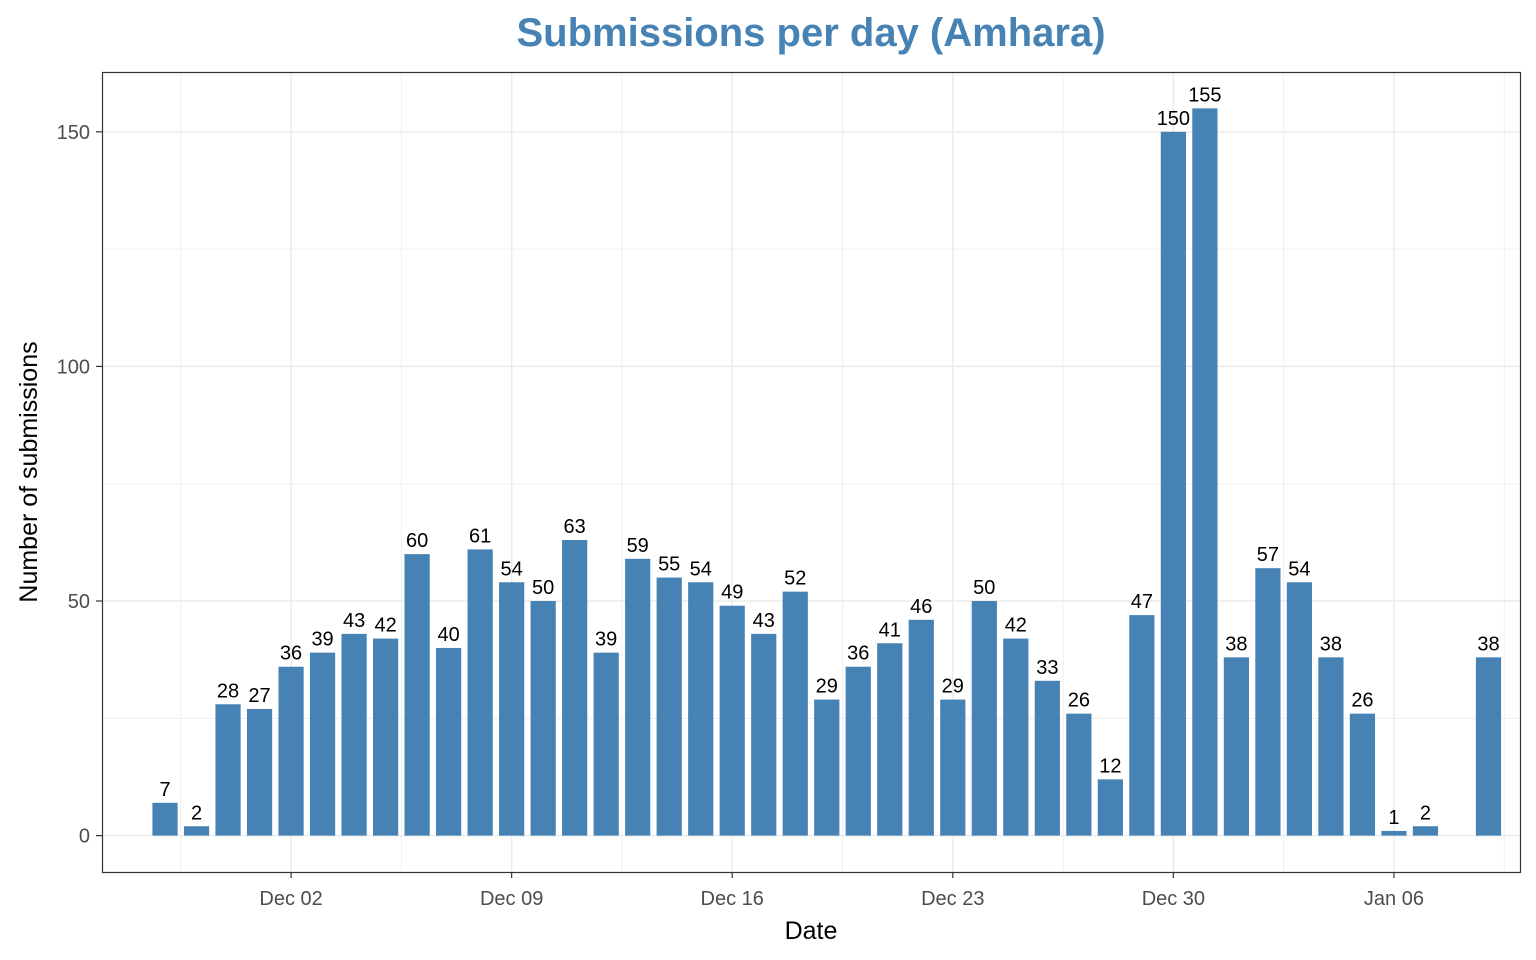  What do you see at coordinates (79, 602) in the screenshot?
I see `y-tick-label: 50` at bounding box center [79, 602].